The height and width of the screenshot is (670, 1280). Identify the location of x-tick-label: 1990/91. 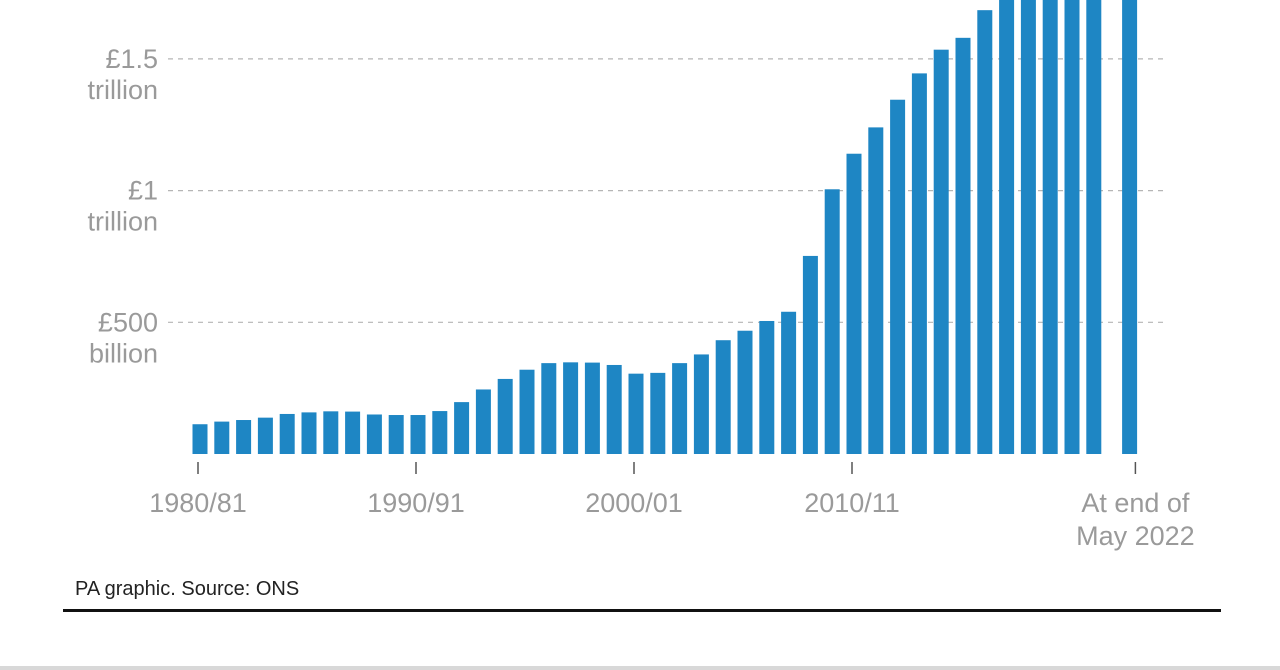
(416, 503).